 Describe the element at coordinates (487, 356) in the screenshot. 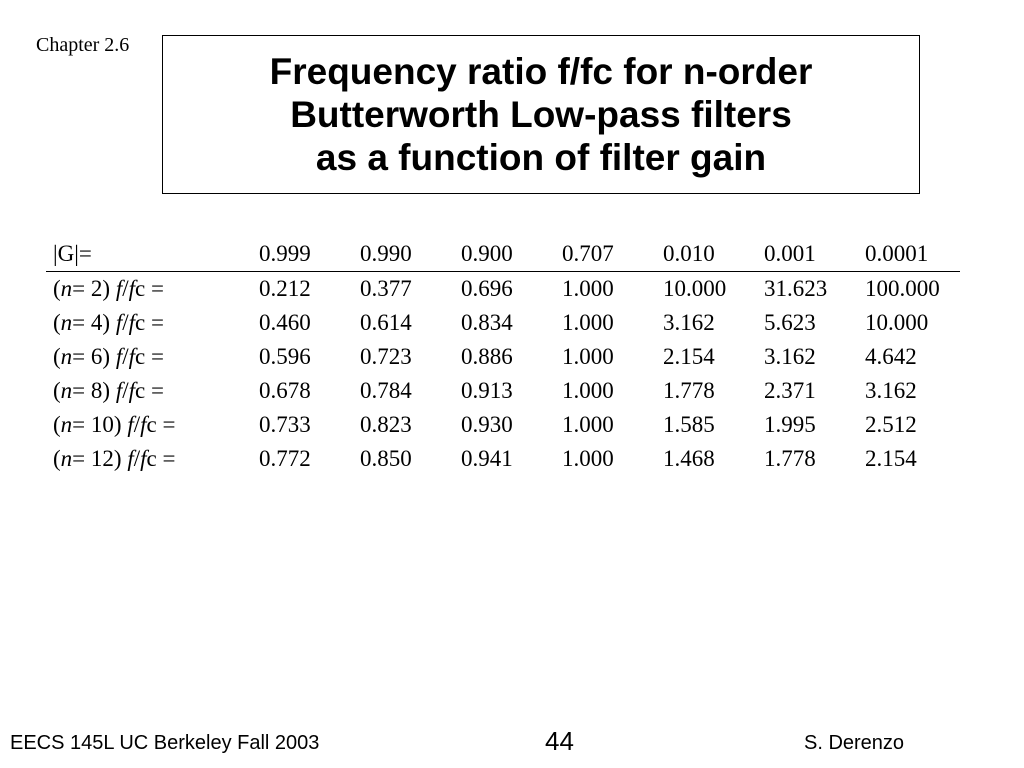

I see `table-cell: 0.886` at that location.